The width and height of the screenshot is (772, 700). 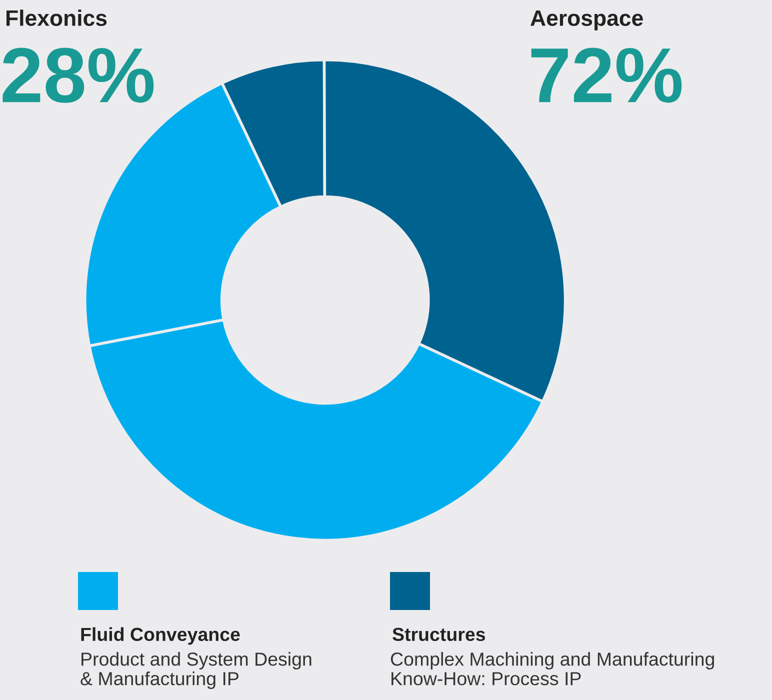 I want to click on text: Complex Machining and Manufacturing Know-How: Process IP, so click(x=552, y=669).